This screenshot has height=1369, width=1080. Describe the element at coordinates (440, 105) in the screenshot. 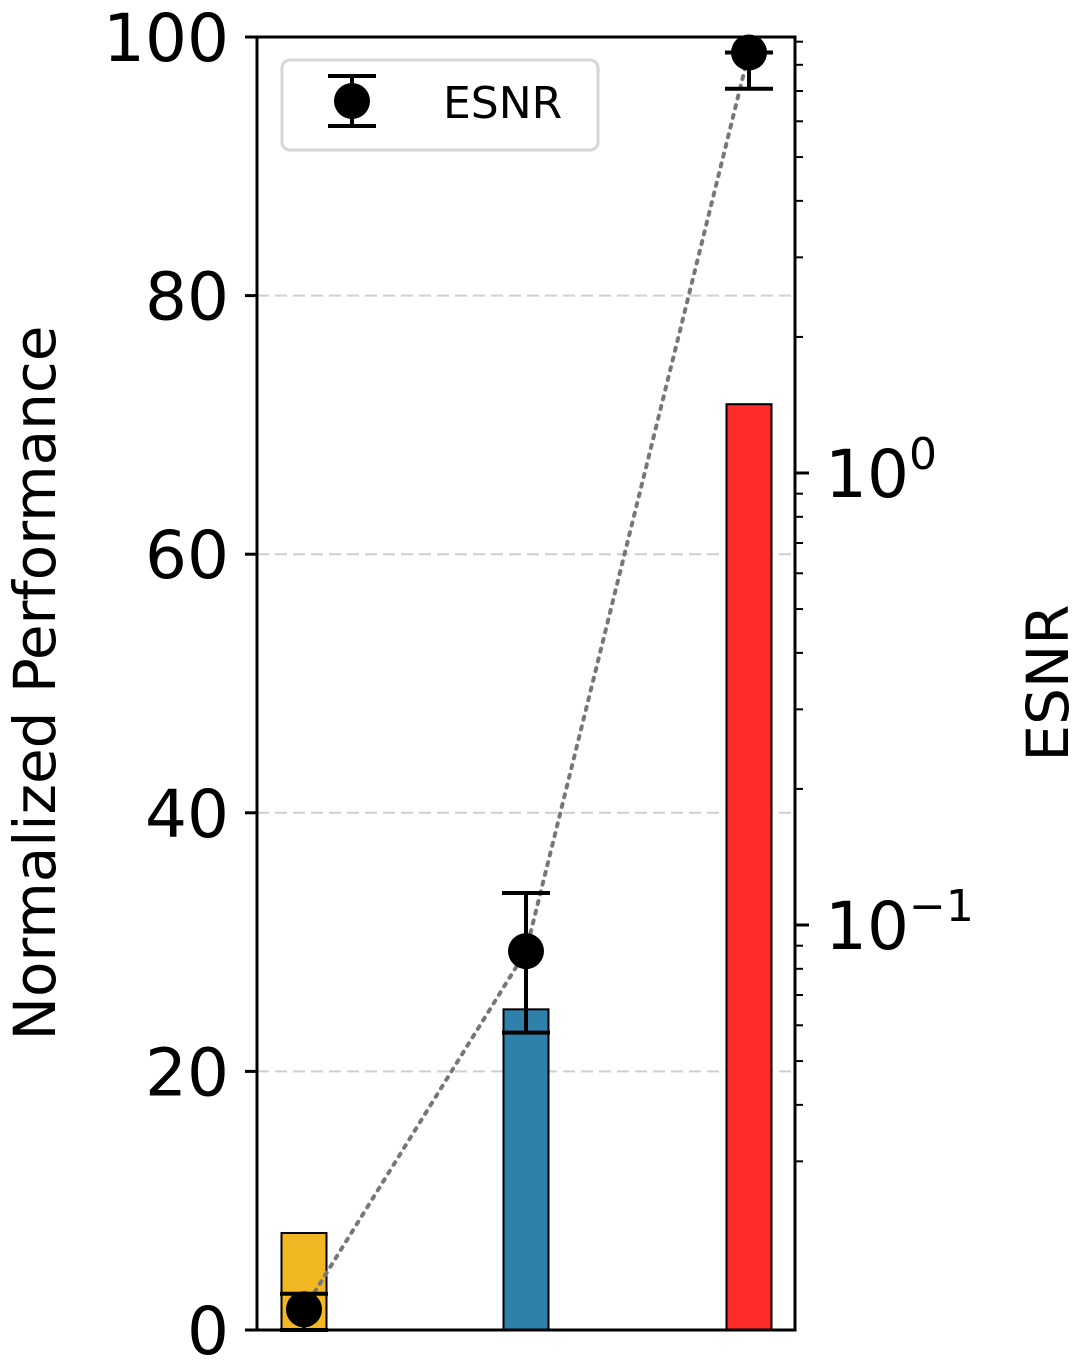

I see `legend: ESNR` at that location.